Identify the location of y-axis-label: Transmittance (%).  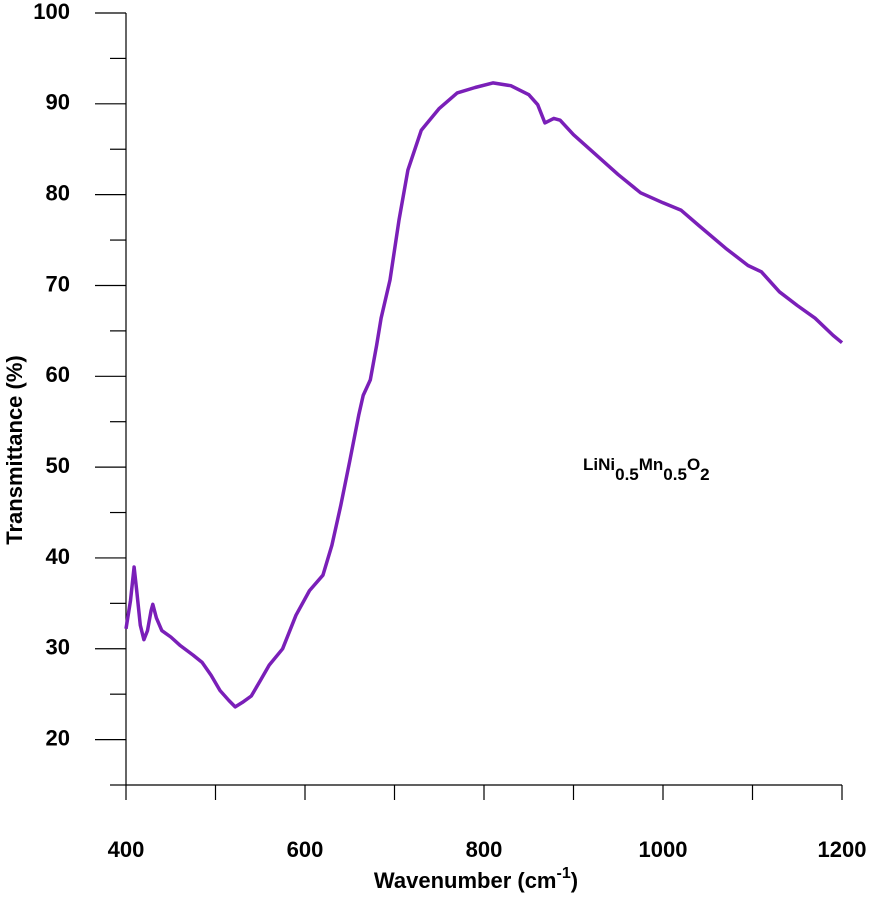
(14, 450).